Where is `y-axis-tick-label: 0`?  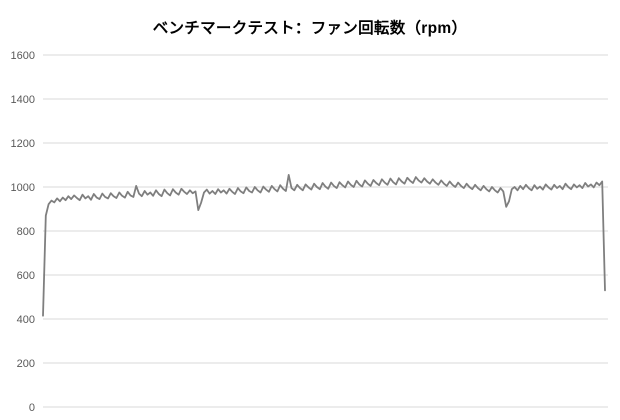 y-axis-tick-label: 0 is located at coordinates (32, 408).